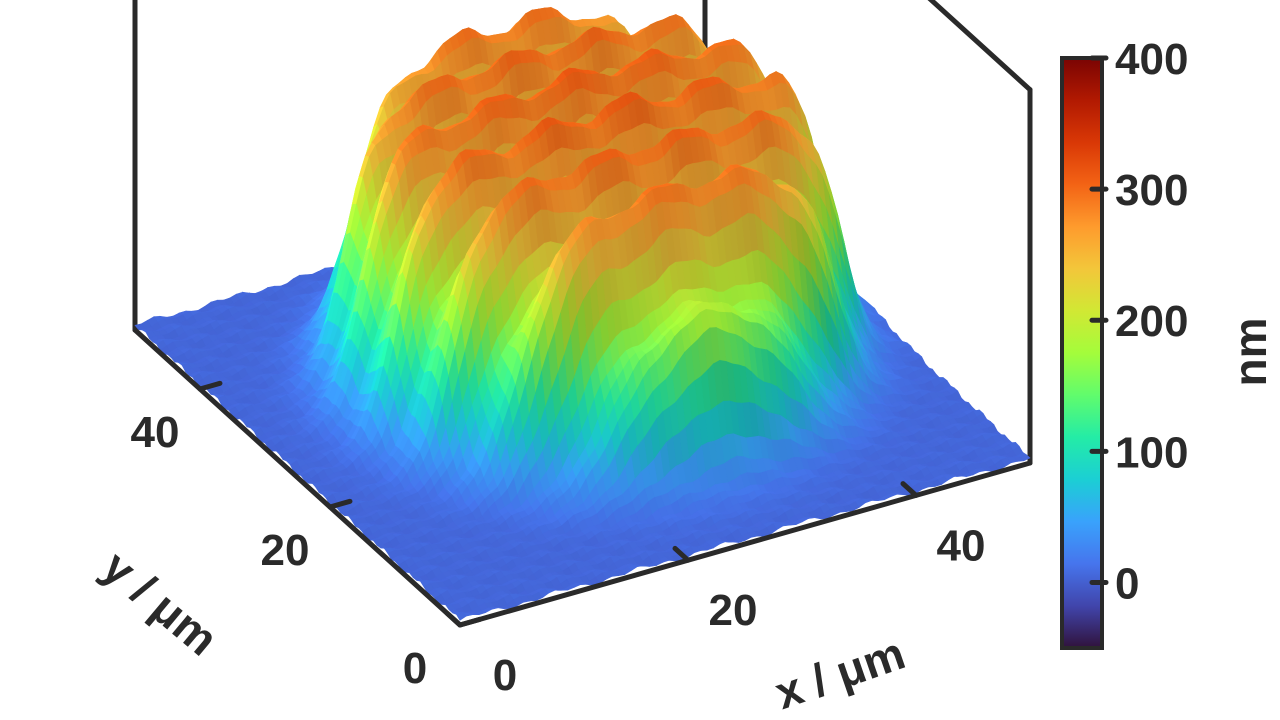 This screenshot has height=720, width=1280. Describe the element at coordinates (980, 46) in the screenshot. I see `box-edge` at that location.